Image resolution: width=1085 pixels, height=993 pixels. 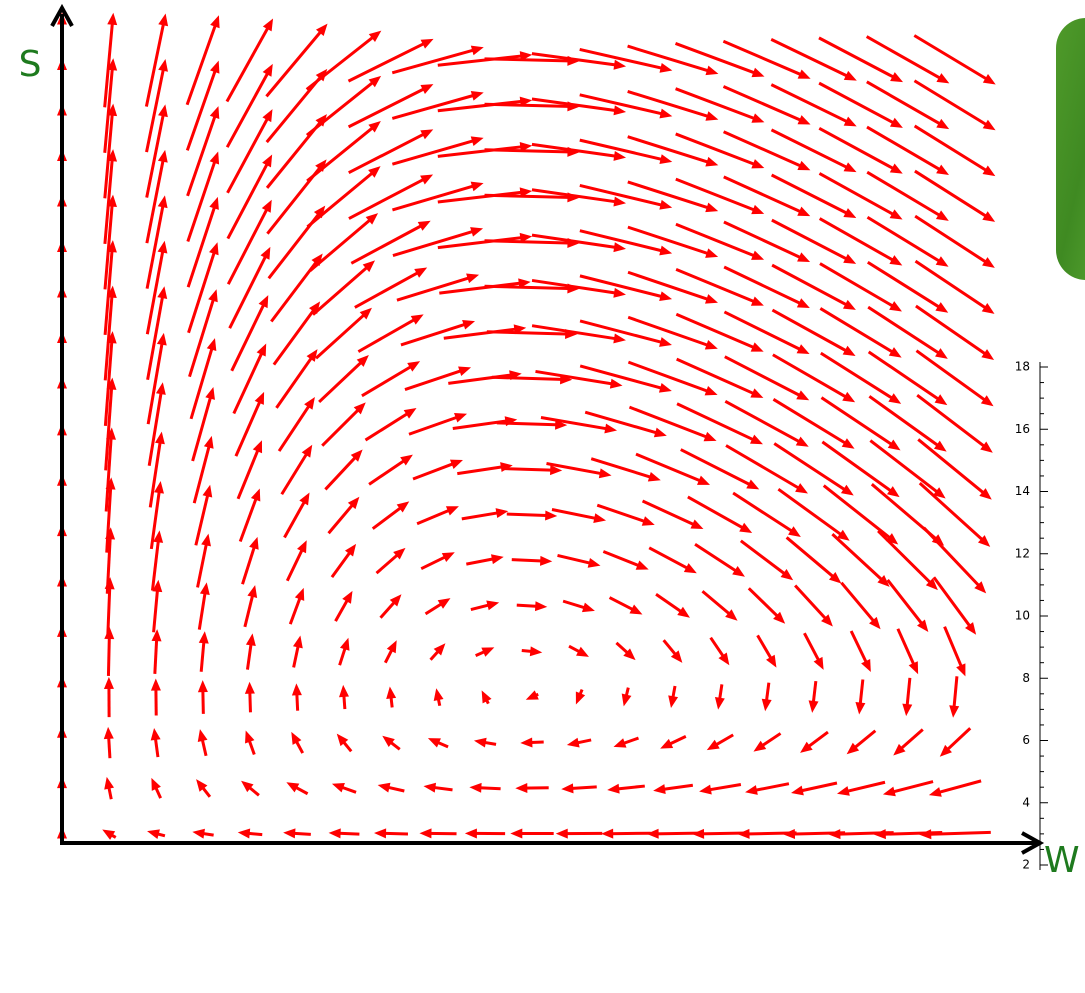 I want to click on x-axis-label: W, so click(x=1062, y=860).